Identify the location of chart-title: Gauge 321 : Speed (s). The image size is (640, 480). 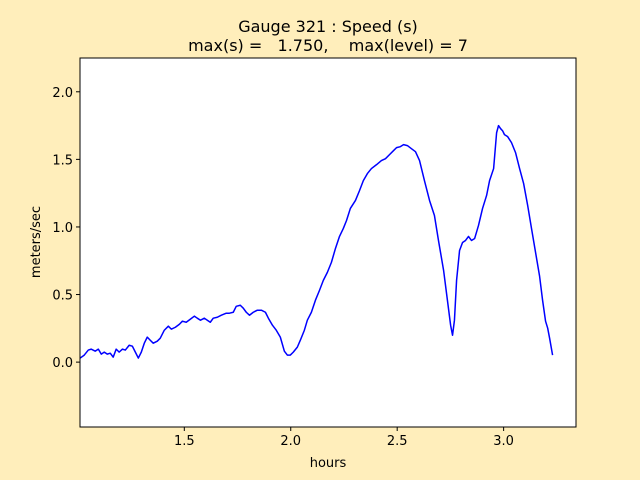
(328, 26).